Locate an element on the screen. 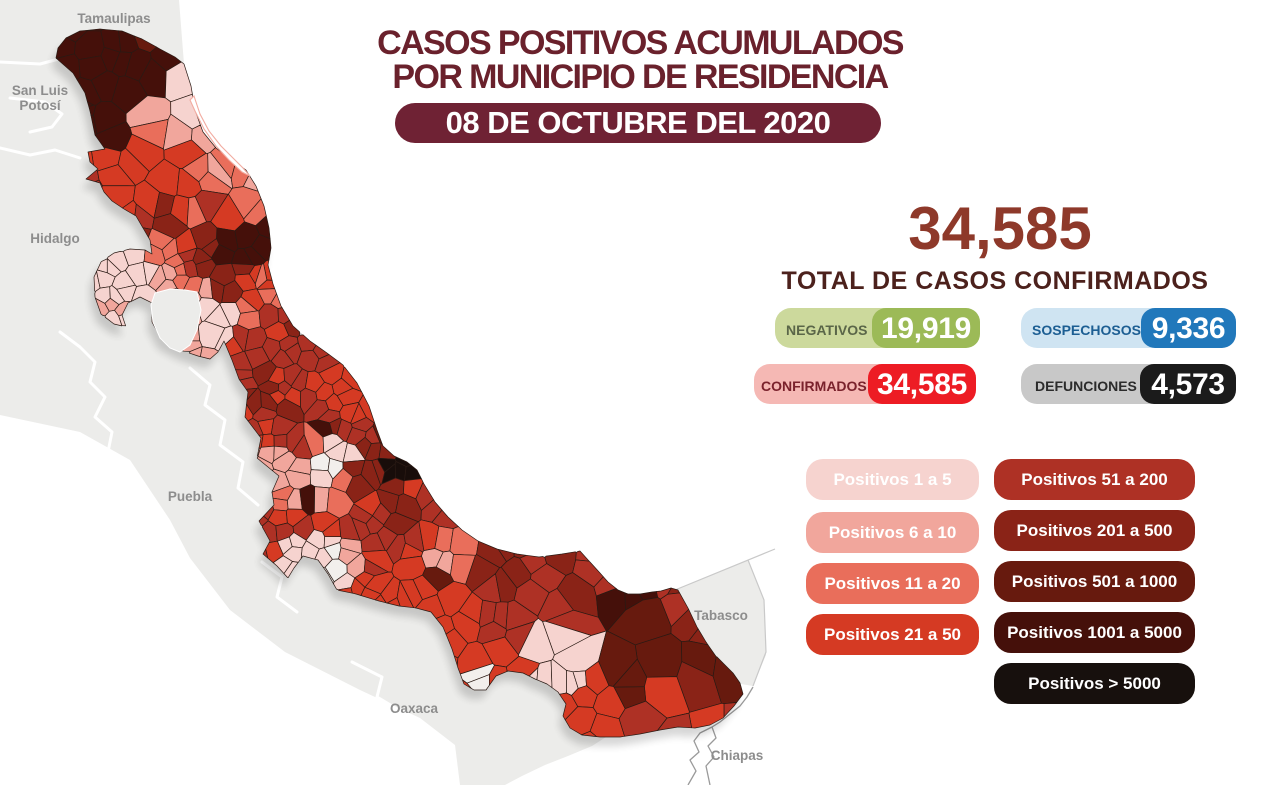 This screenshot has width=1280, height=785. svg-text: Tamaulipas is located at coordinates (113, 18).